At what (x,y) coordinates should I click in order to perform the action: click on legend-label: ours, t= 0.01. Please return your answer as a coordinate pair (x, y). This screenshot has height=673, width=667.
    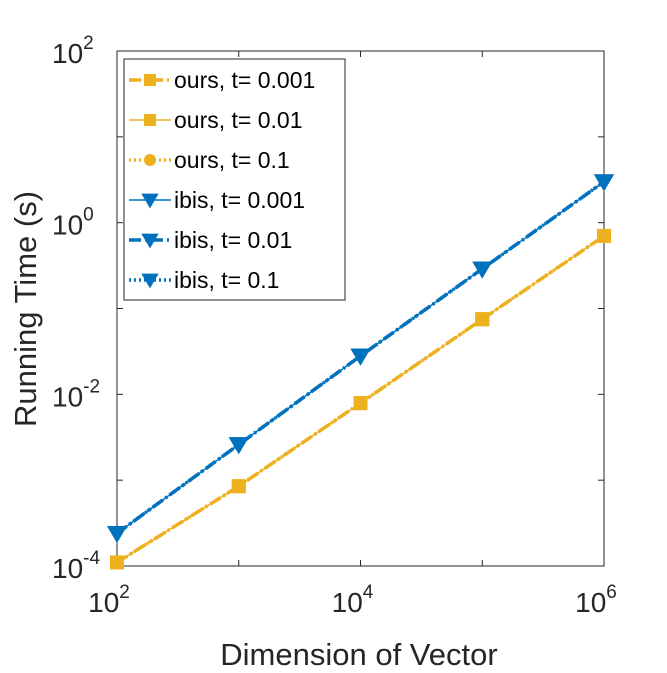
    Looking at the image, I should click on (238, 120).